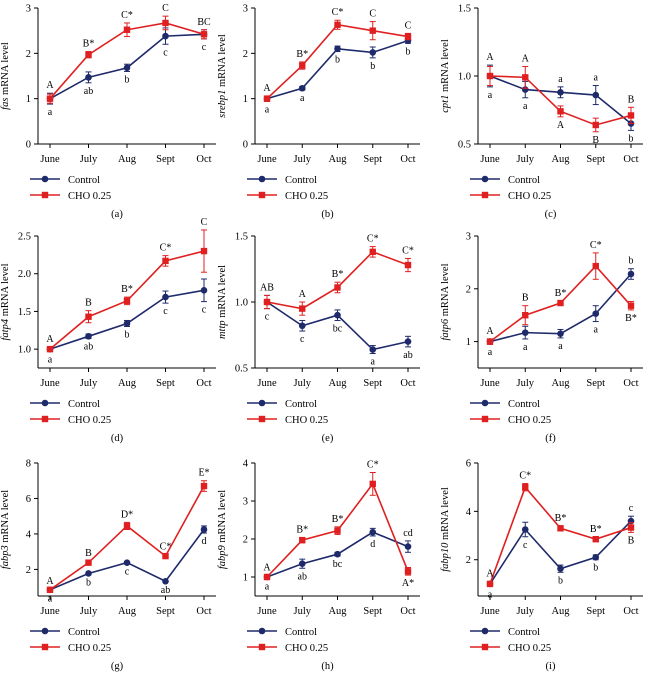 This screenshot has width=658, height=691. What do you see at coordinates (24, 274) in the screenshot?
I see `y-tick-label: 2.0` at bounding box center [24, 274].